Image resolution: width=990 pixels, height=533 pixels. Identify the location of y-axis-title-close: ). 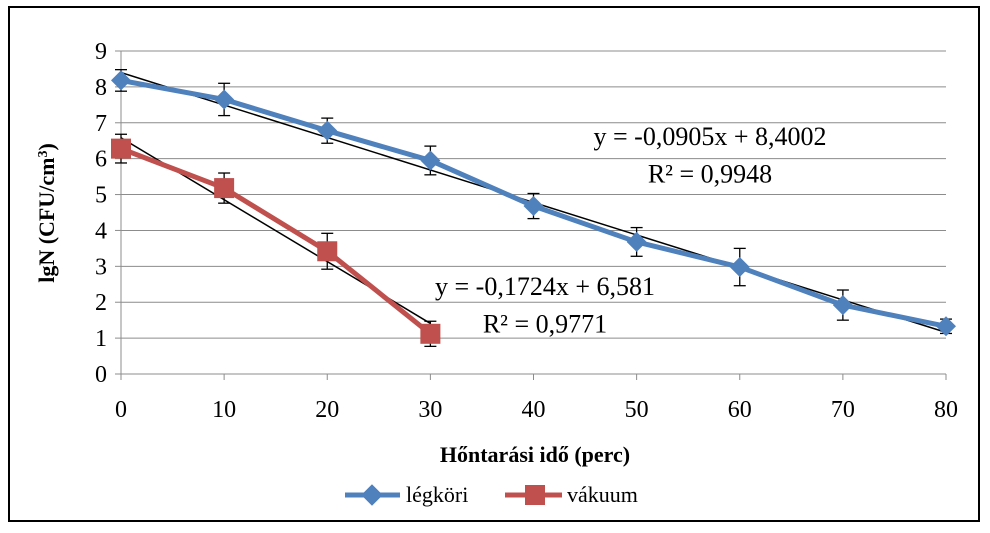
(46, 146).